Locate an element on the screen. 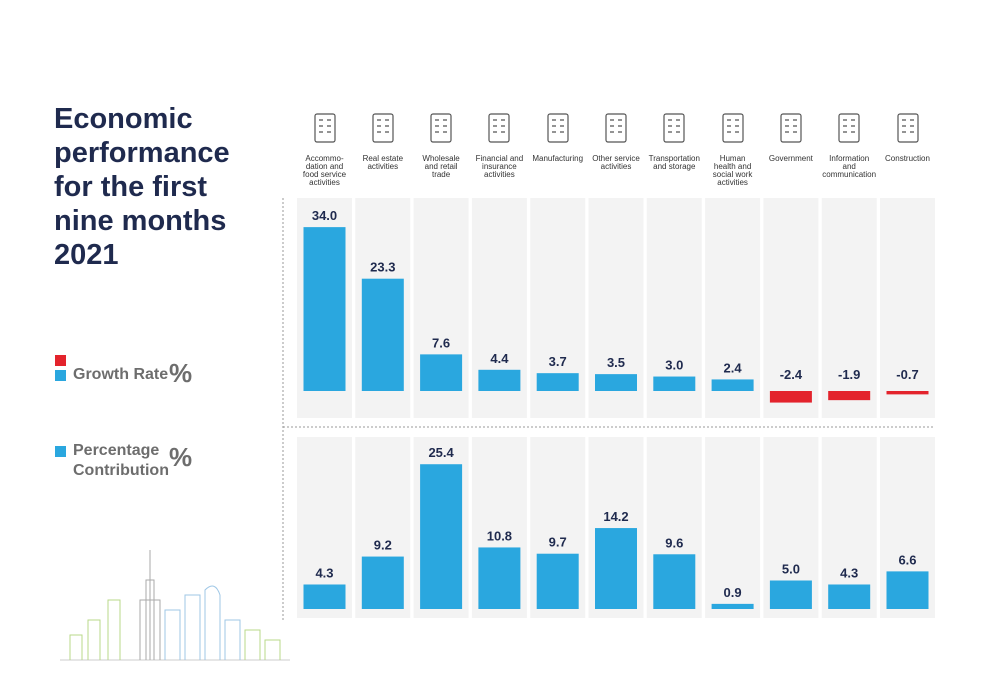 Image resolution: width=1000 pixels, height=696 pixels. data-label: 2.4 is located at coordinates (733, 367).